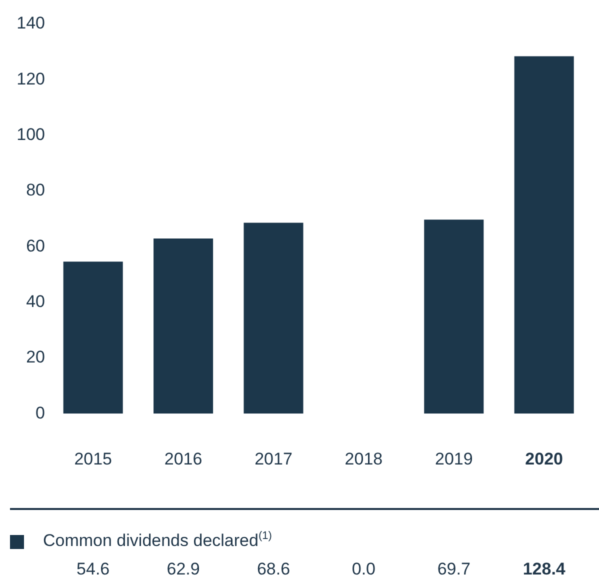 The image size is (599, 581). Describe the element at coordinates (35, 357) in the screenshot. I see `y-tick-label: 20` at that location.